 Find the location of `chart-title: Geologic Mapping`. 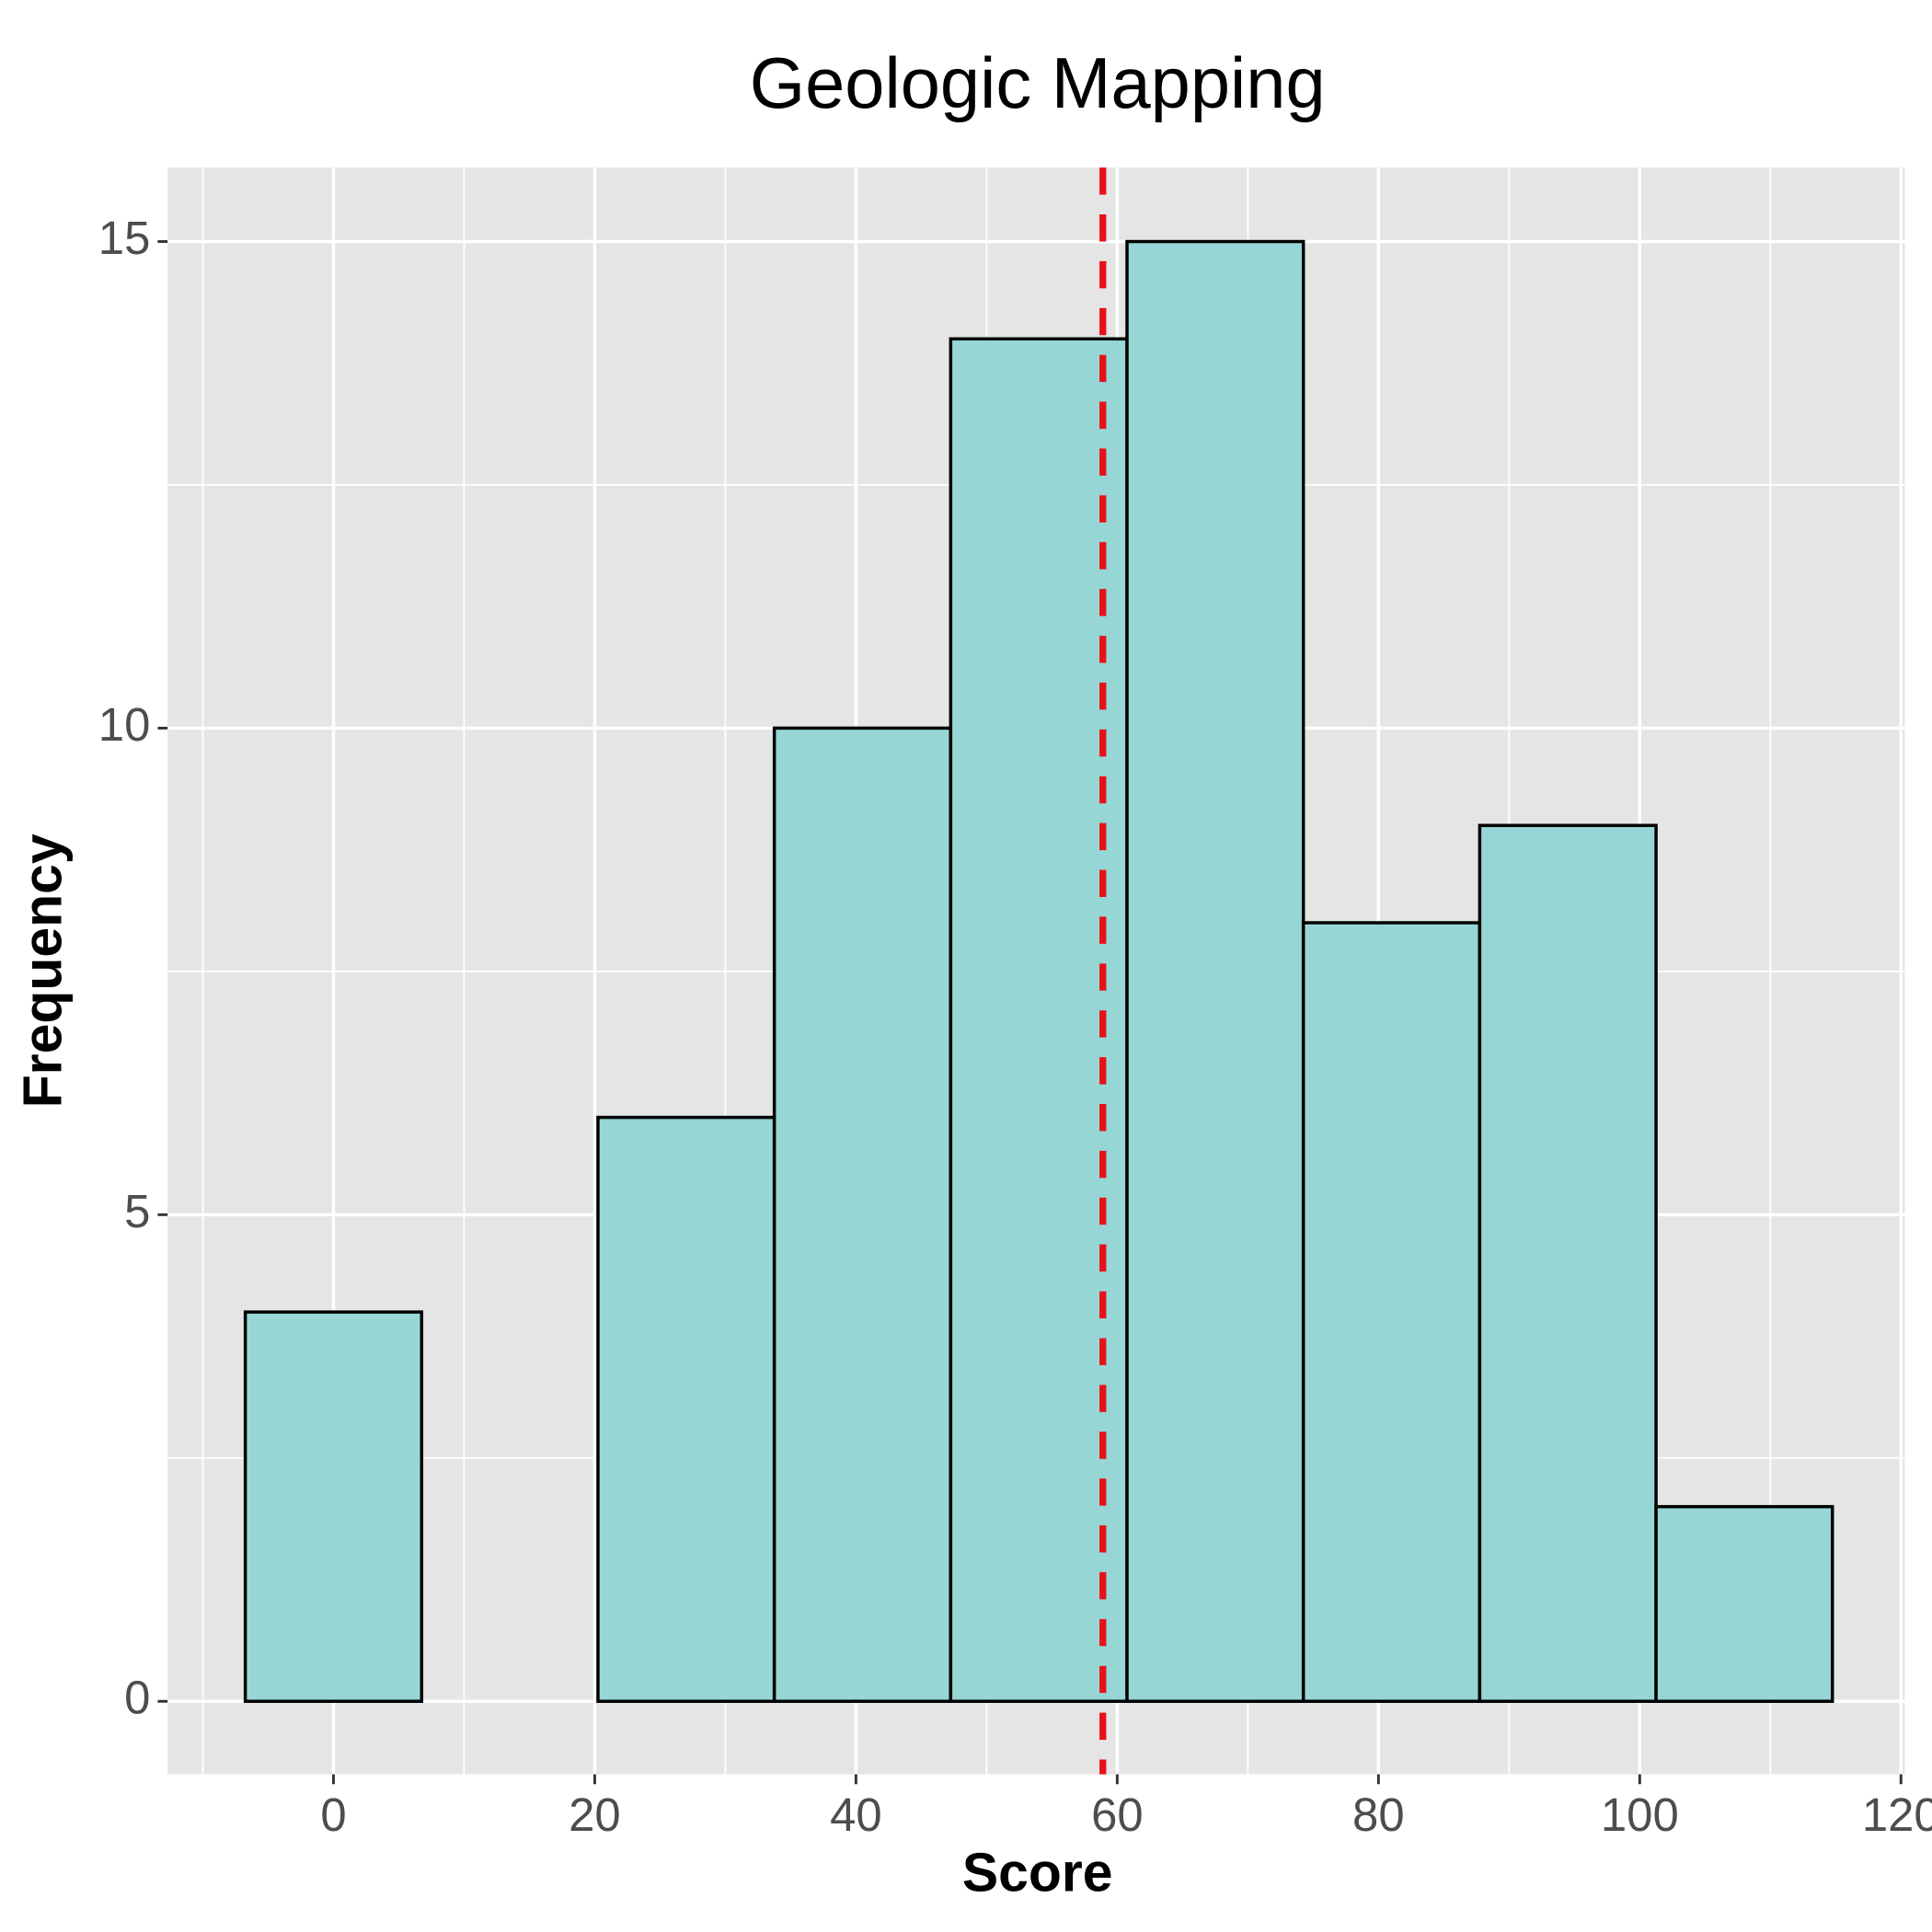

chart-title: Geologic Mapping is located at coordinates (1038, 83).